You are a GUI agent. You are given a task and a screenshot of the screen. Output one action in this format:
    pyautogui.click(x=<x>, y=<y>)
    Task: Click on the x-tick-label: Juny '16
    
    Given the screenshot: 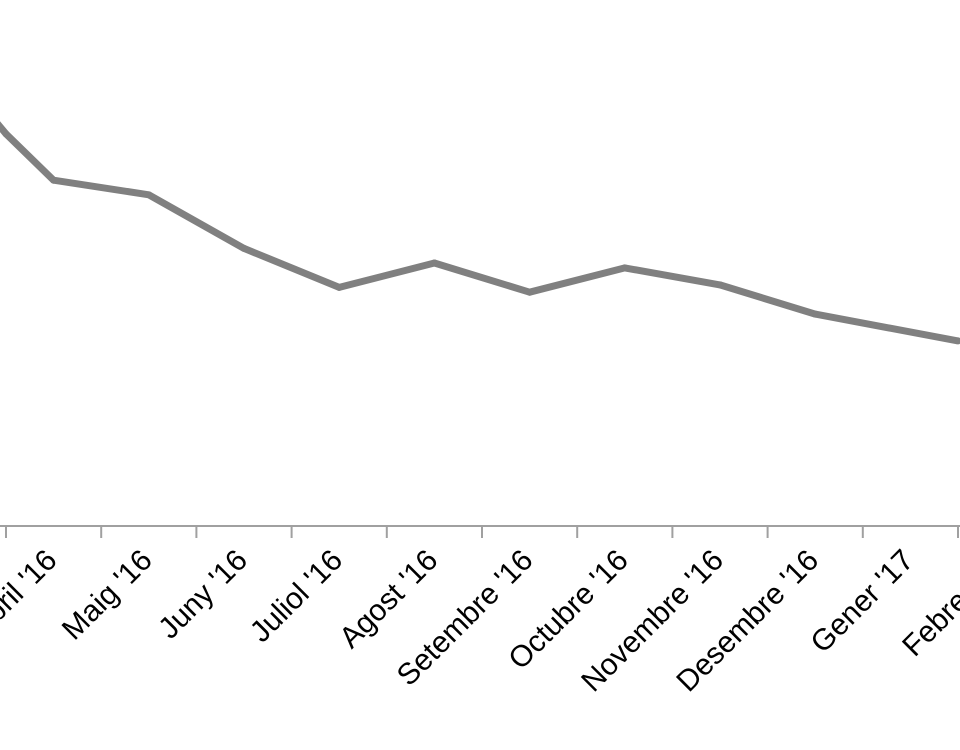 What is the action you would take?
    pyautogui.click(x=203, y=595)
    